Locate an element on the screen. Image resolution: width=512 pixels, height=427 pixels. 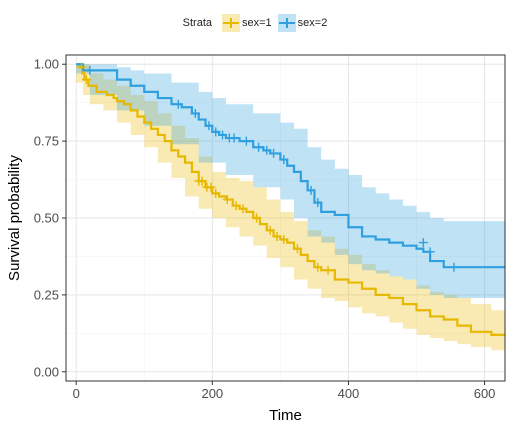
x-axis-ticks: 0 200 400 600 is located at coordinates (284, 391).